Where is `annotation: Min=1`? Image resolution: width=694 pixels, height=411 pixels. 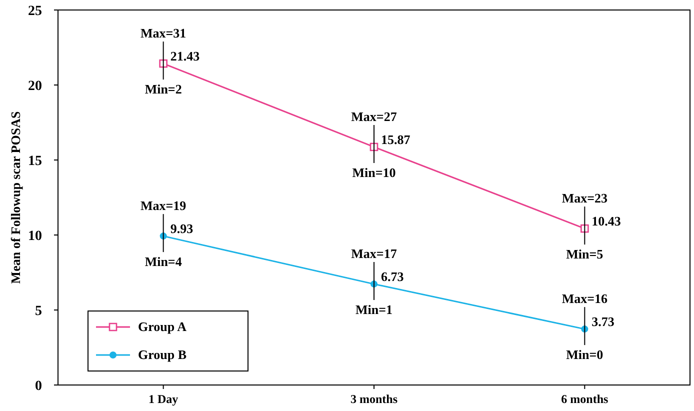
annotation: Min=1 is located at coordinates (374, 310).